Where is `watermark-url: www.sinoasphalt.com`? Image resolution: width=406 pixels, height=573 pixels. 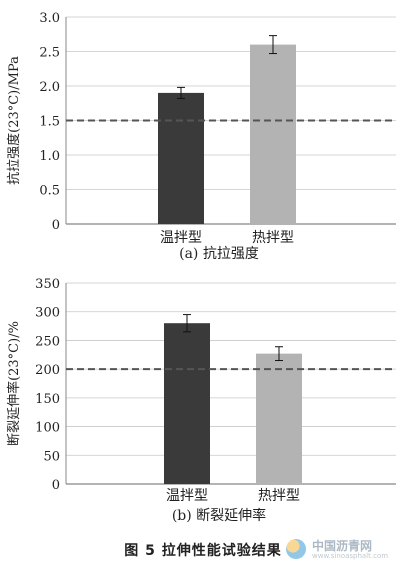 watermark-url: www.sinoasphalt.com is located at coordinates (350, 556).